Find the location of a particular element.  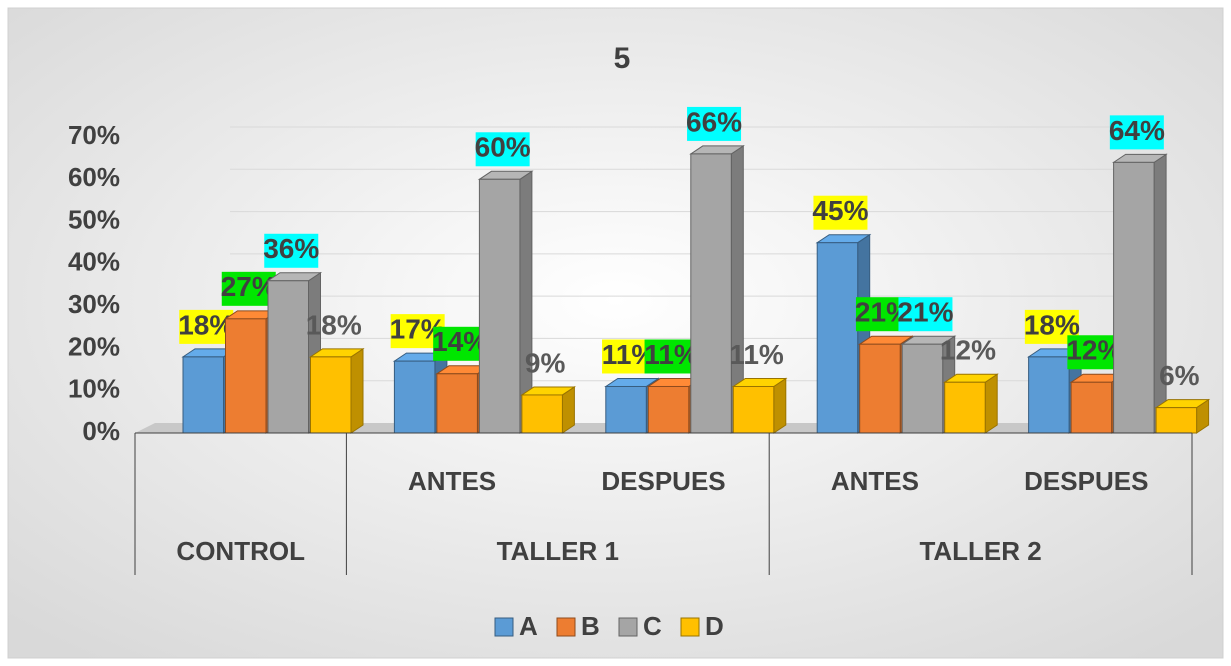

y-tick-label: 50% is located at coordinates (94, 219).